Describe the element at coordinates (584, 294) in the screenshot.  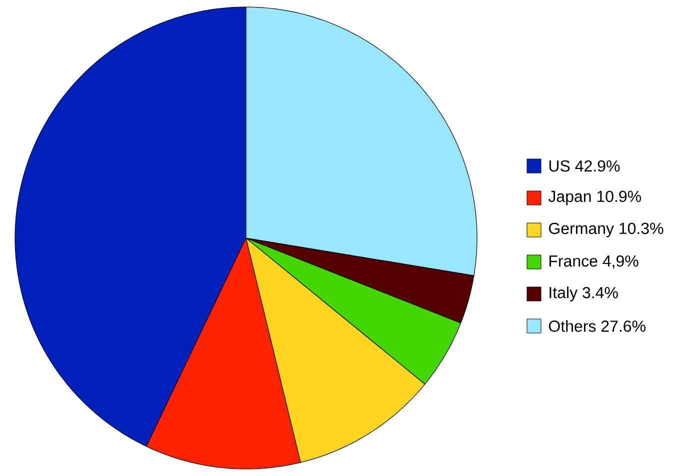
I see `legend-label: Italy 3.4%` at that location.